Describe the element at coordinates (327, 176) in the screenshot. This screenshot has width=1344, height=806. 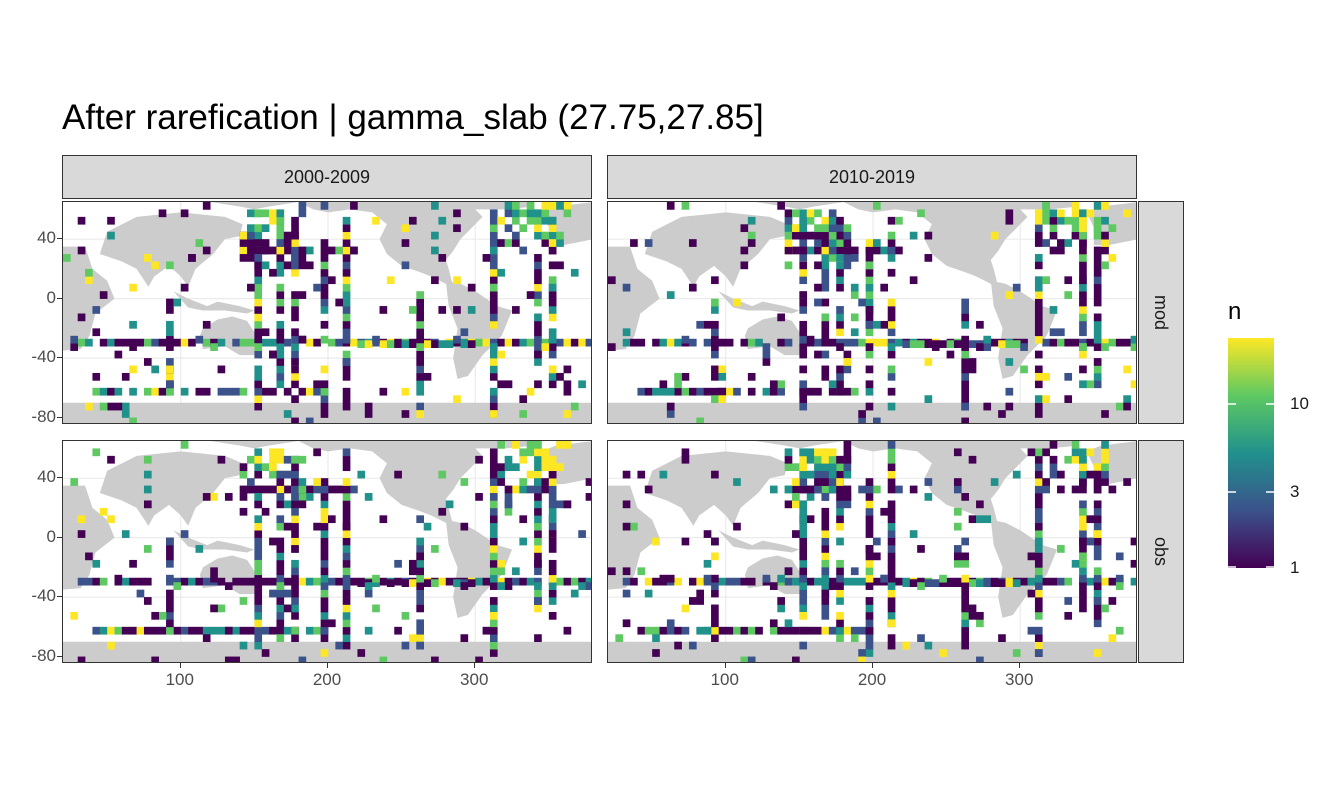
I see `facet-label-col-1: 2000-2009` at that location.